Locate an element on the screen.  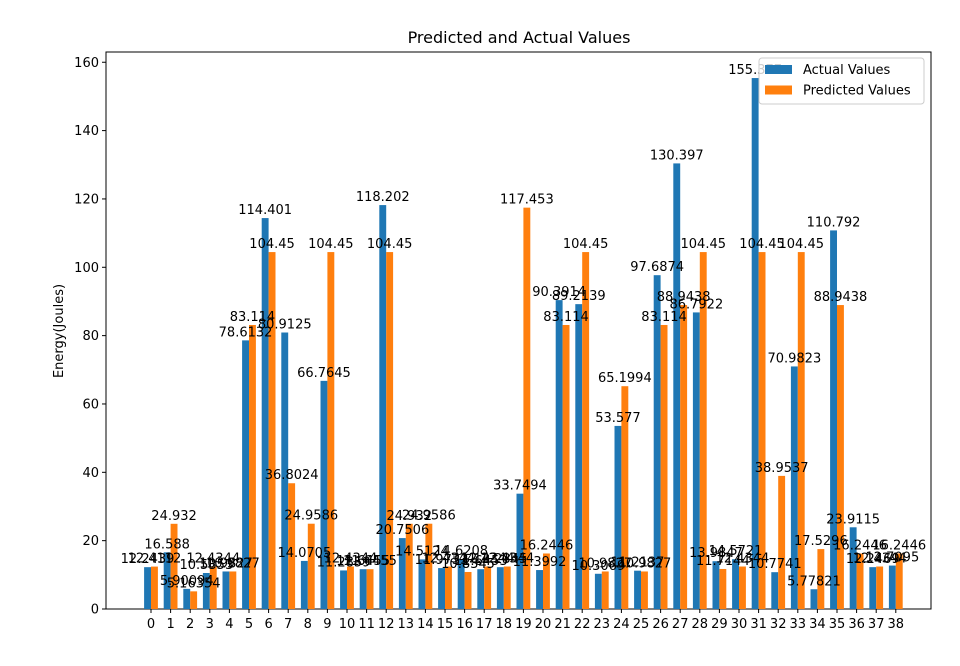
x-tick-label: 14 is located at coordinates (425, 624).